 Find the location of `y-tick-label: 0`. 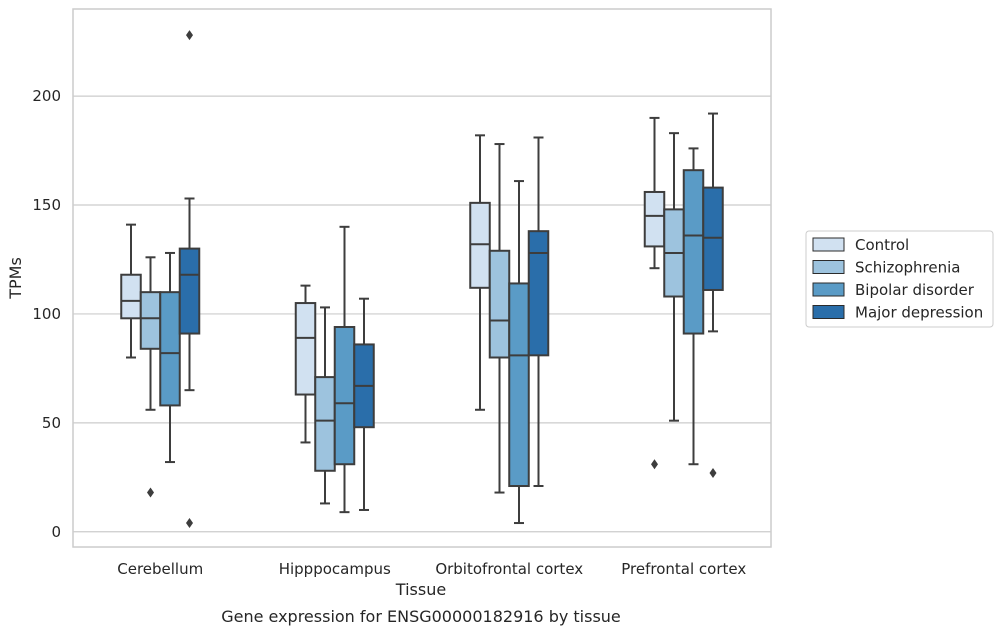

y-tick-label: 0 is located at coordinates (56, 532).